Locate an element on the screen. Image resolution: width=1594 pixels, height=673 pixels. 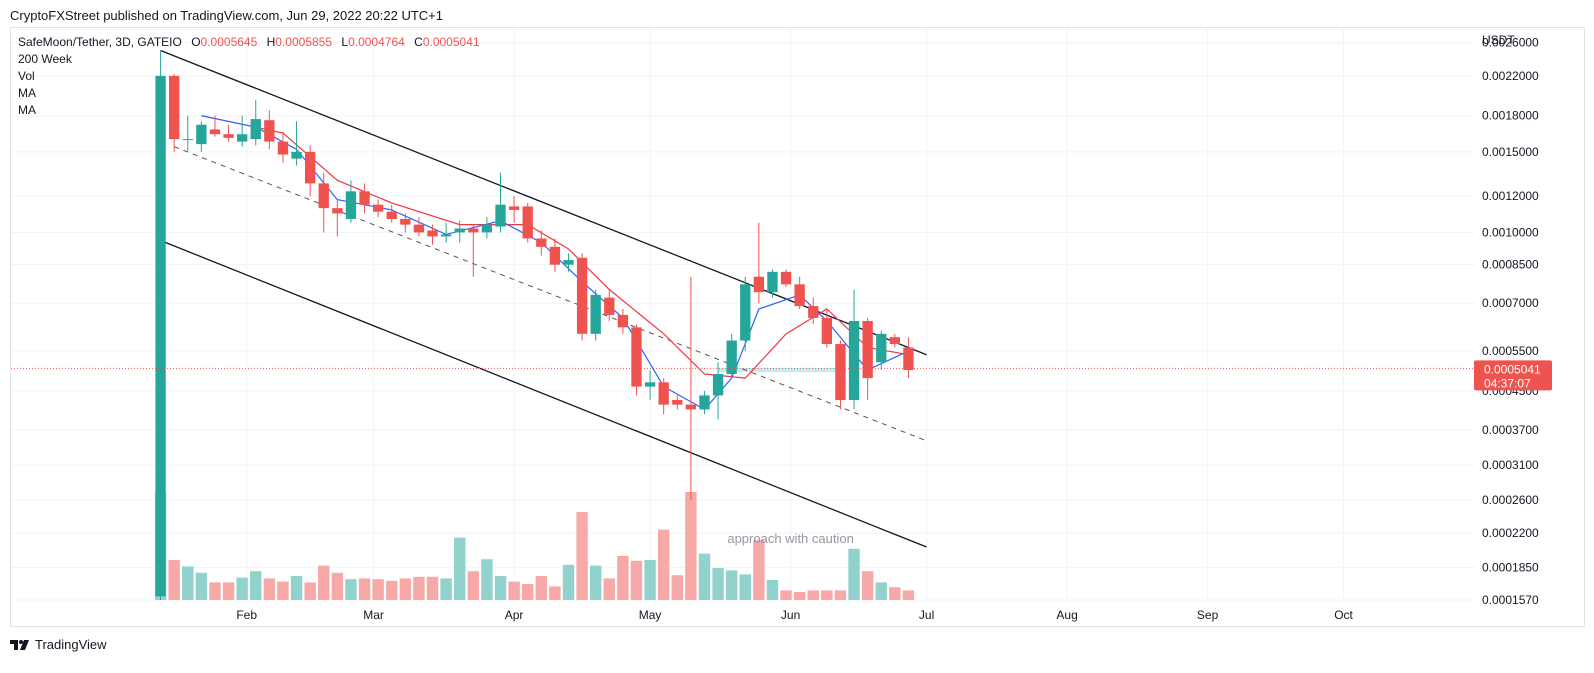
tradingview-logo-icon is located at coordinates (19, 644).